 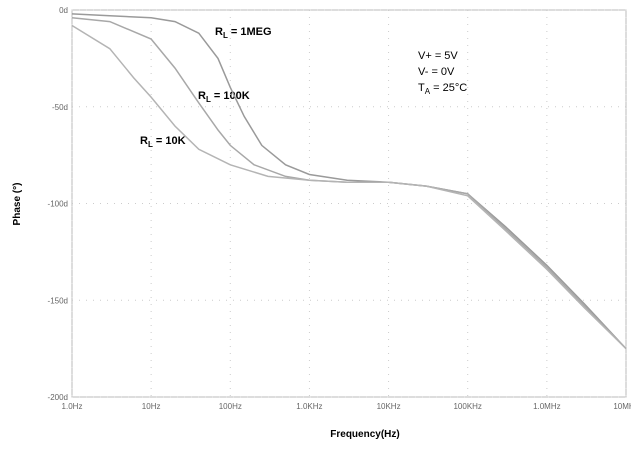 I want to click on x-tick-label: 1.0KHz, so click(x=309, y=406).